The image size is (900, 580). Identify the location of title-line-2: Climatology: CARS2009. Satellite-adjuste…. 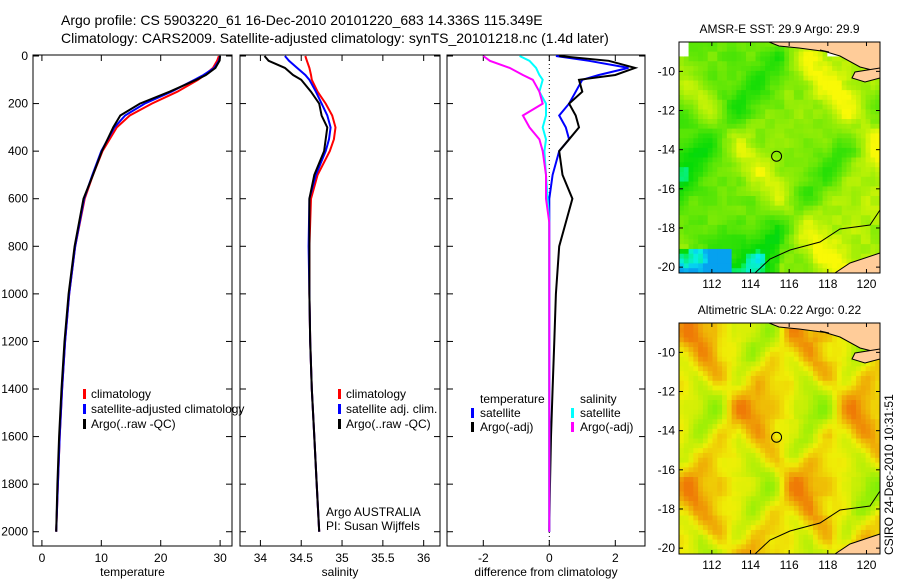
(335, 38).